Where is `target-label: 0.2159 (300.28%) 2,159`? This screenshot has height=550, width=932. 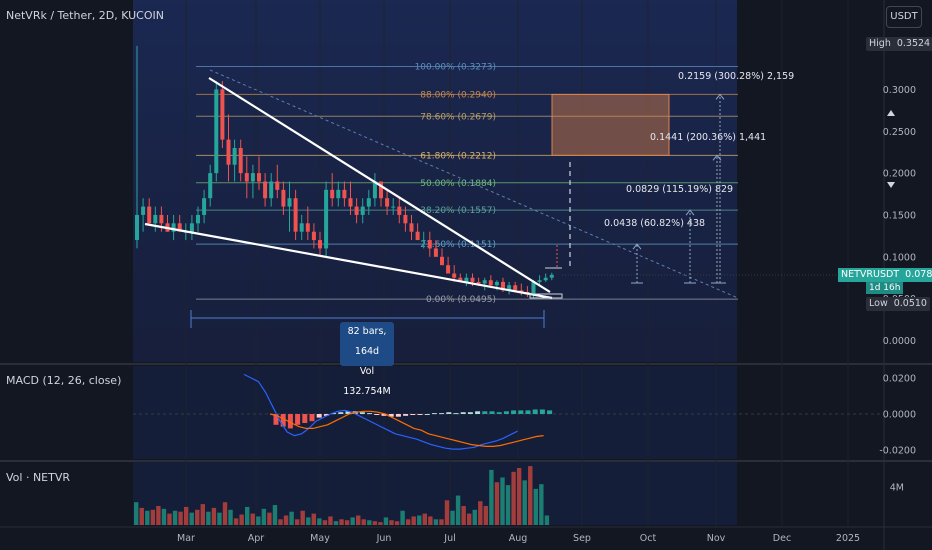
target-label: 0.2159 (300.28%) 2,159 is located at coordinates (736, 76).